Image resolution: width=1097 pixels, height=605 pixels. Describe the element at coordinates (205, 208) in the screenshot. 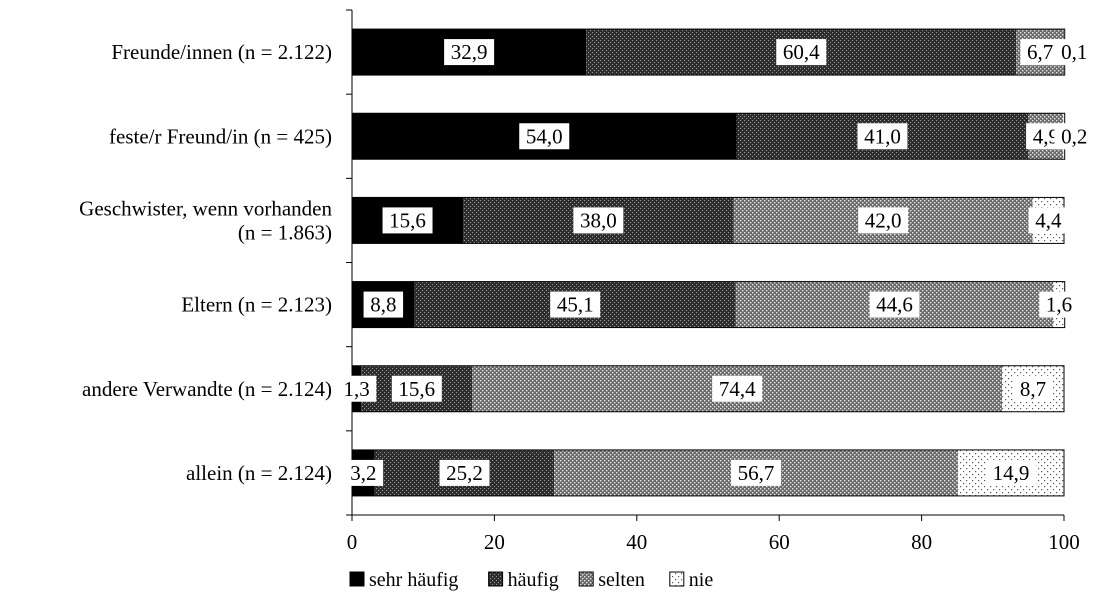

I see `category-label: Geschwister, wenn vorhanden` at that location.